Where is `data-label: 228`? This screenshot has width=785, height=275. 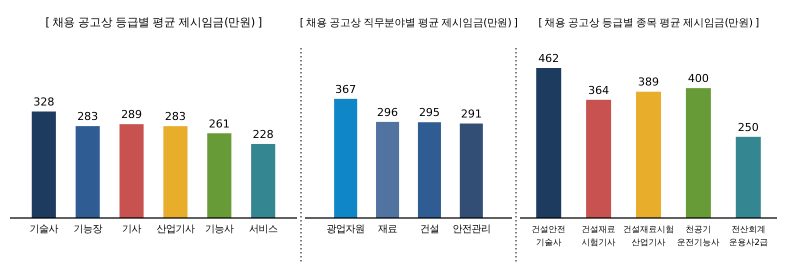 data-label: 228 is located at coordinates (263, 134).